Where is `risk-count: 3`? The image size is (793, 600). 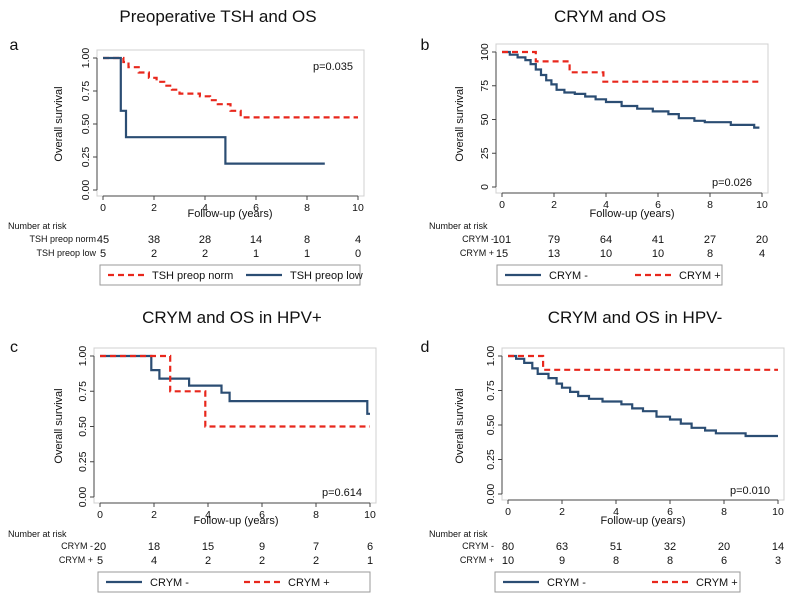
risk-count: 3 is located at coordinates (778, 561).